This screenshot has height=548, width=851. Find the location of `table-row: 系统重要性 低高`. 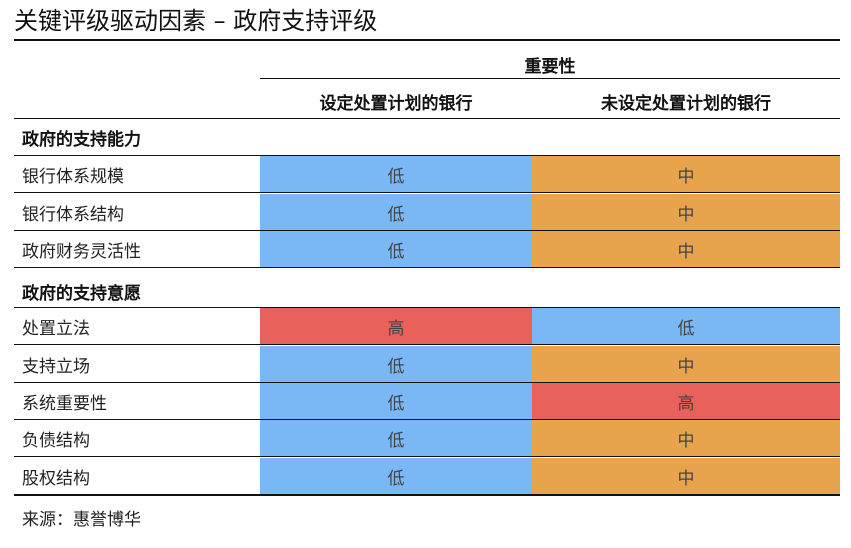

table-row: 系统重要性 低高 is located at coordinates (427, 401).